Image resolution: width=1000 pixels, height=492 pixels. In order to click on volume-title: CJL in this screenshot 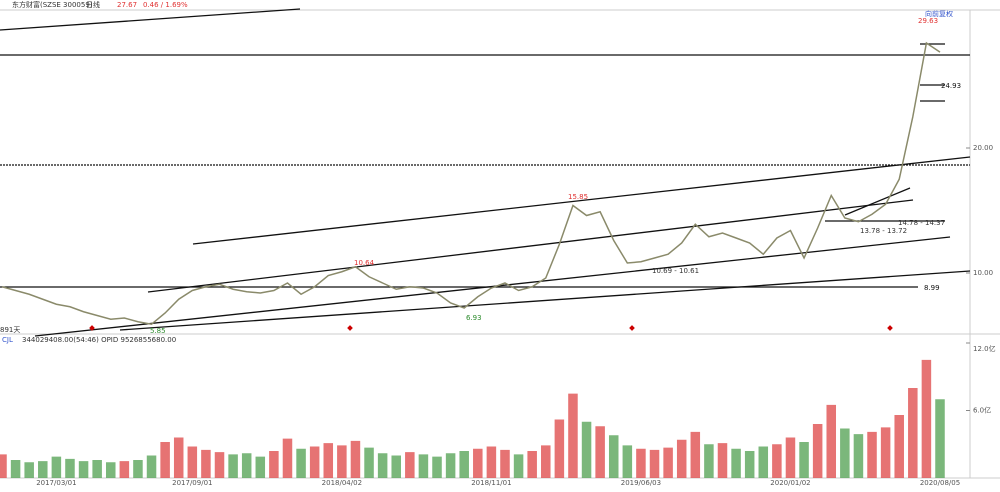, I will do `click(7, 340)`.